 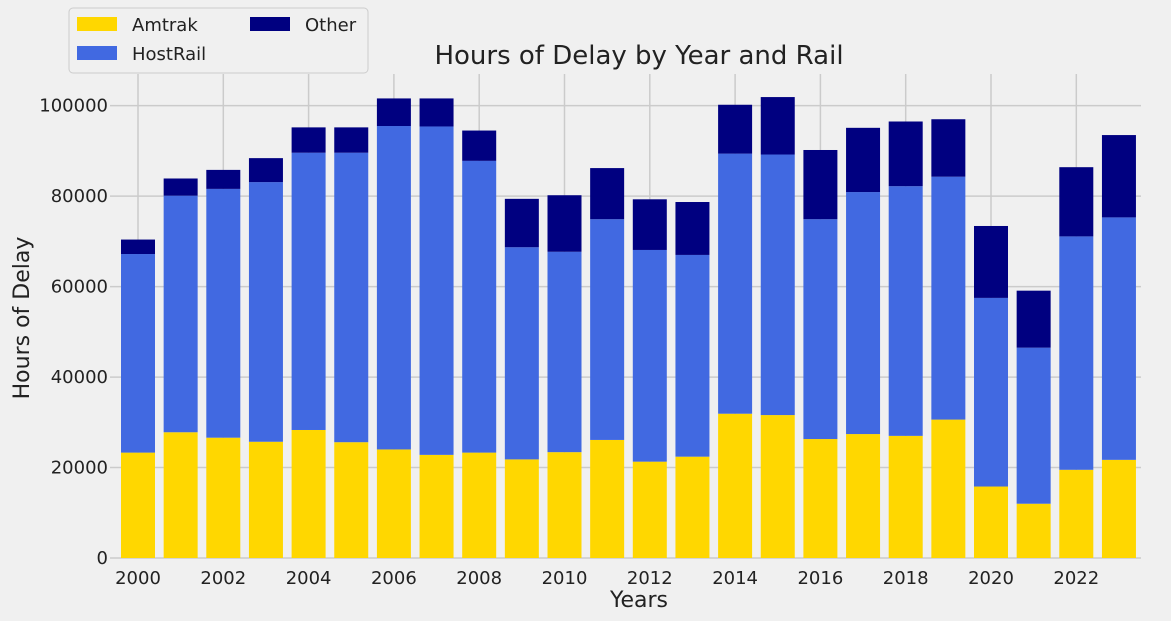 I want to click on x-tick-label: 2000, so click(x=138, y=578).